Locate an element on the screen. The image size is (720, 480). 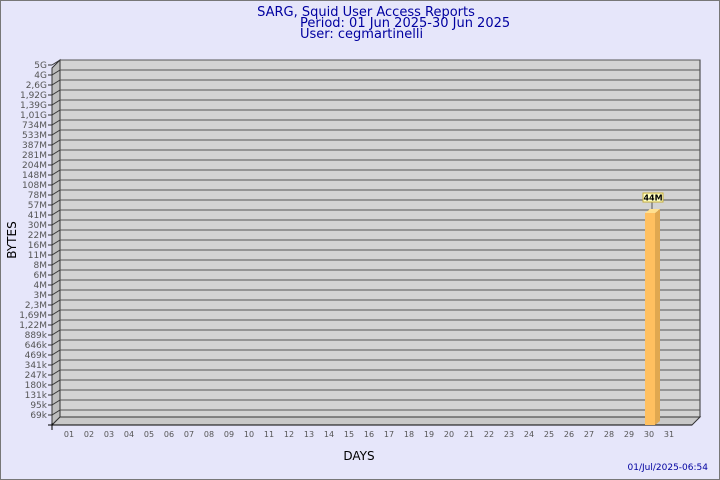
y-tick-label: 22M is located at coordinates (37, 236).